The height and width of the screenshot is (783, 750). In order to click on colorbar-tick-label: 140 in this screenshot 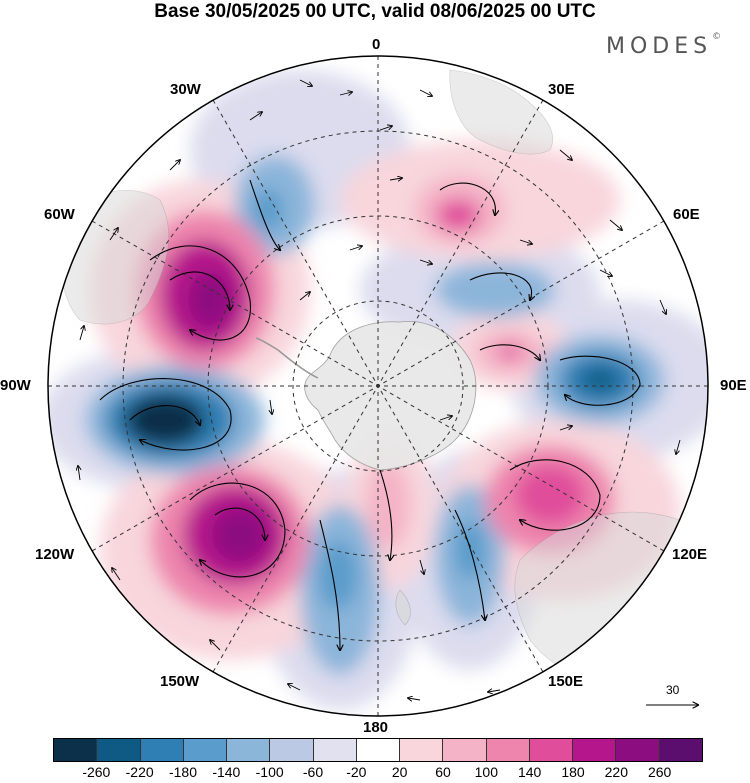, I will do `click(529, 772)`.